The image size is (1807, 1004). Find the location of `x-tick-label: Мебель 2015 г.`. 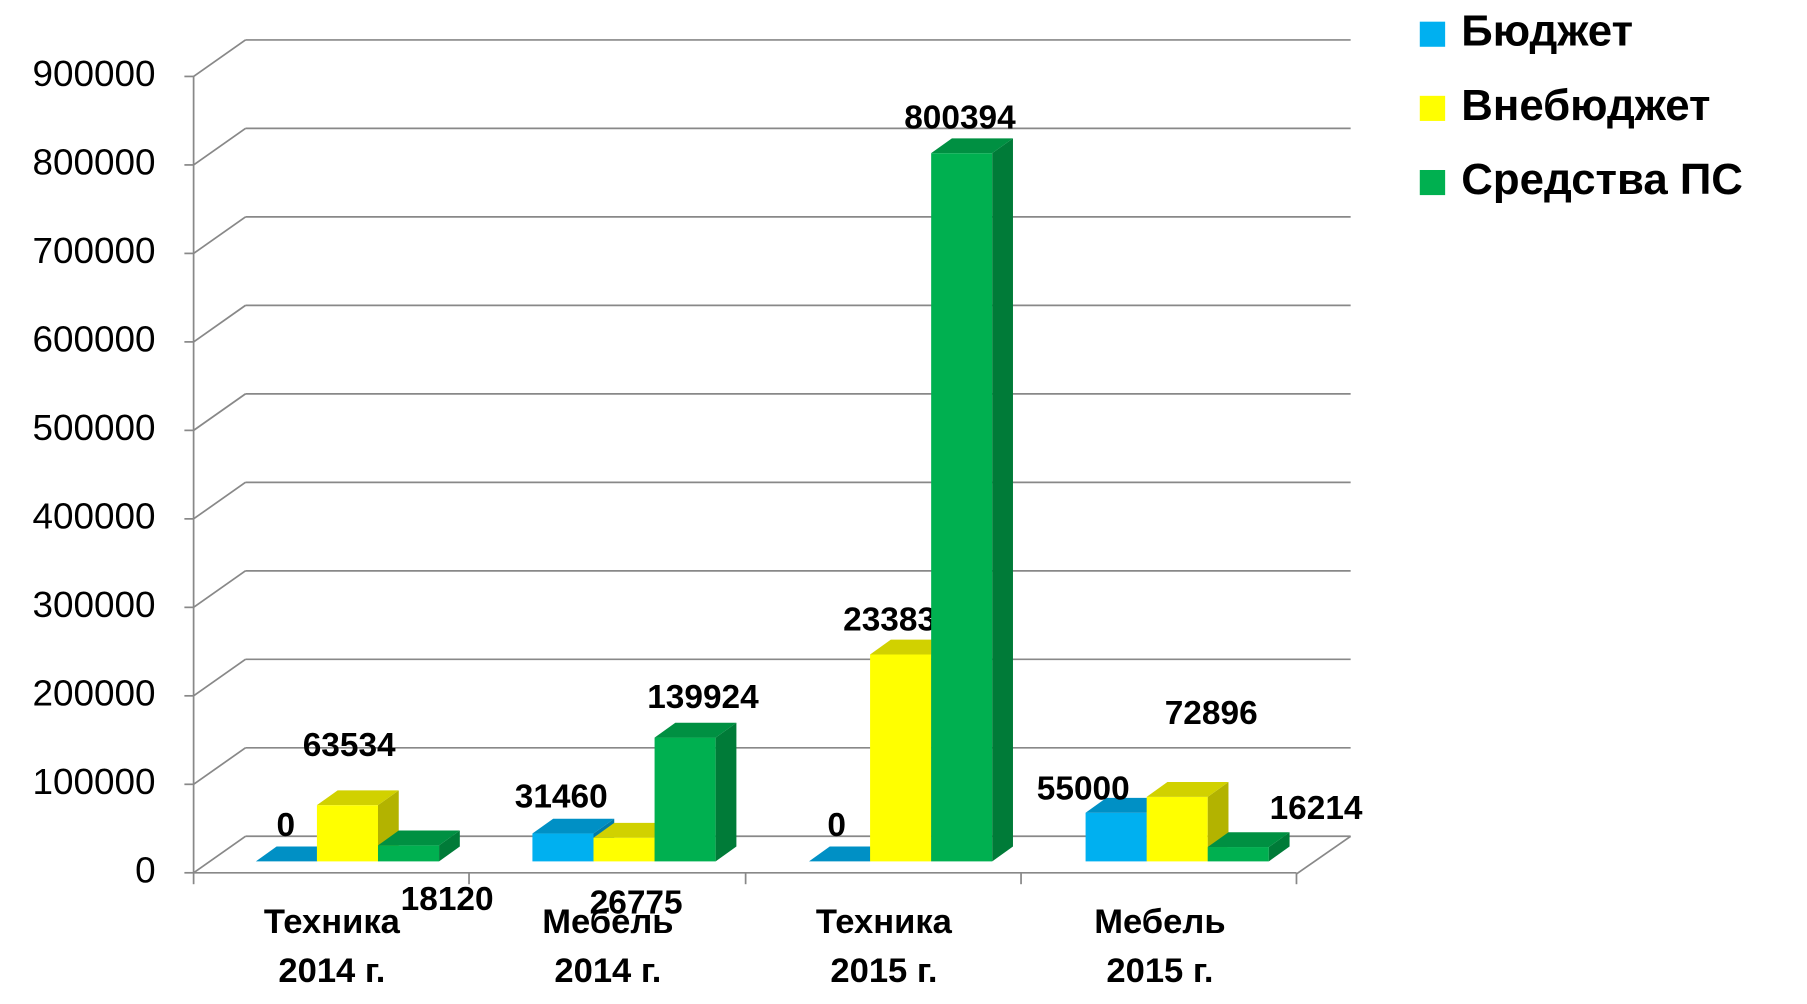

x-tick-label: Мебель 2015 г. is located at coordinates (1159, 946).